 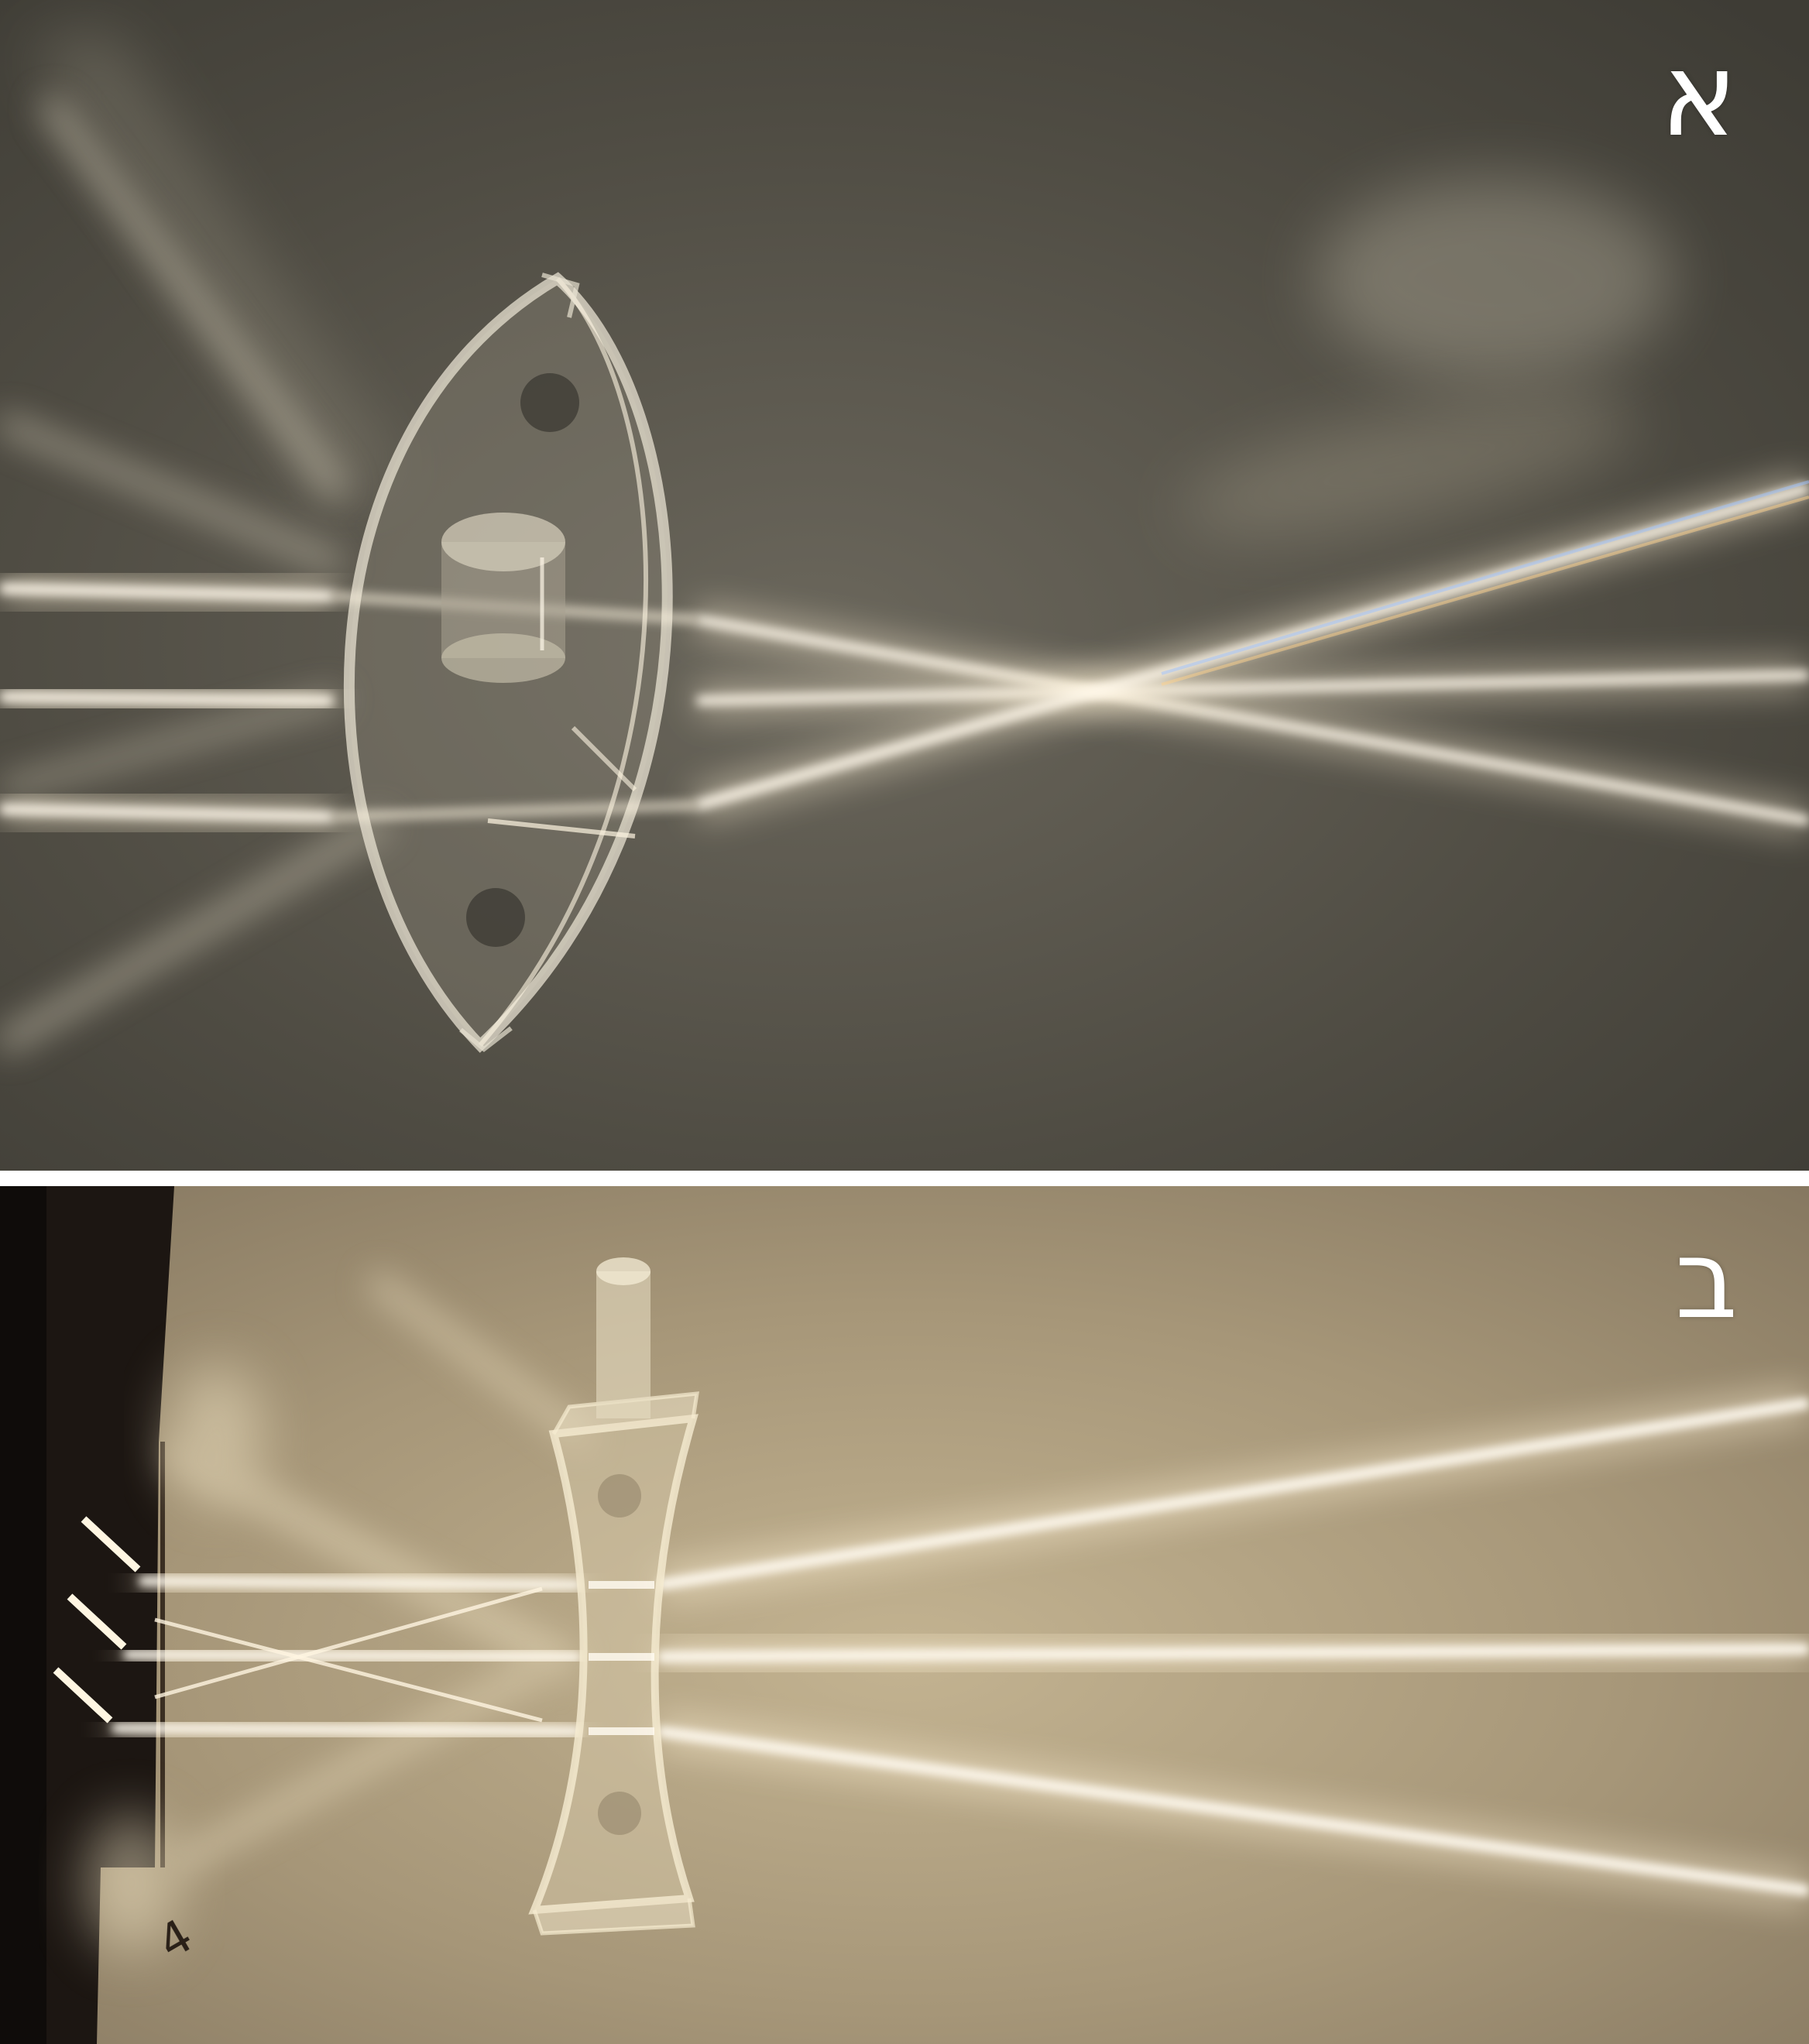 I want to click on panel-label-bet: ב, so click(x=1706, y=1280).